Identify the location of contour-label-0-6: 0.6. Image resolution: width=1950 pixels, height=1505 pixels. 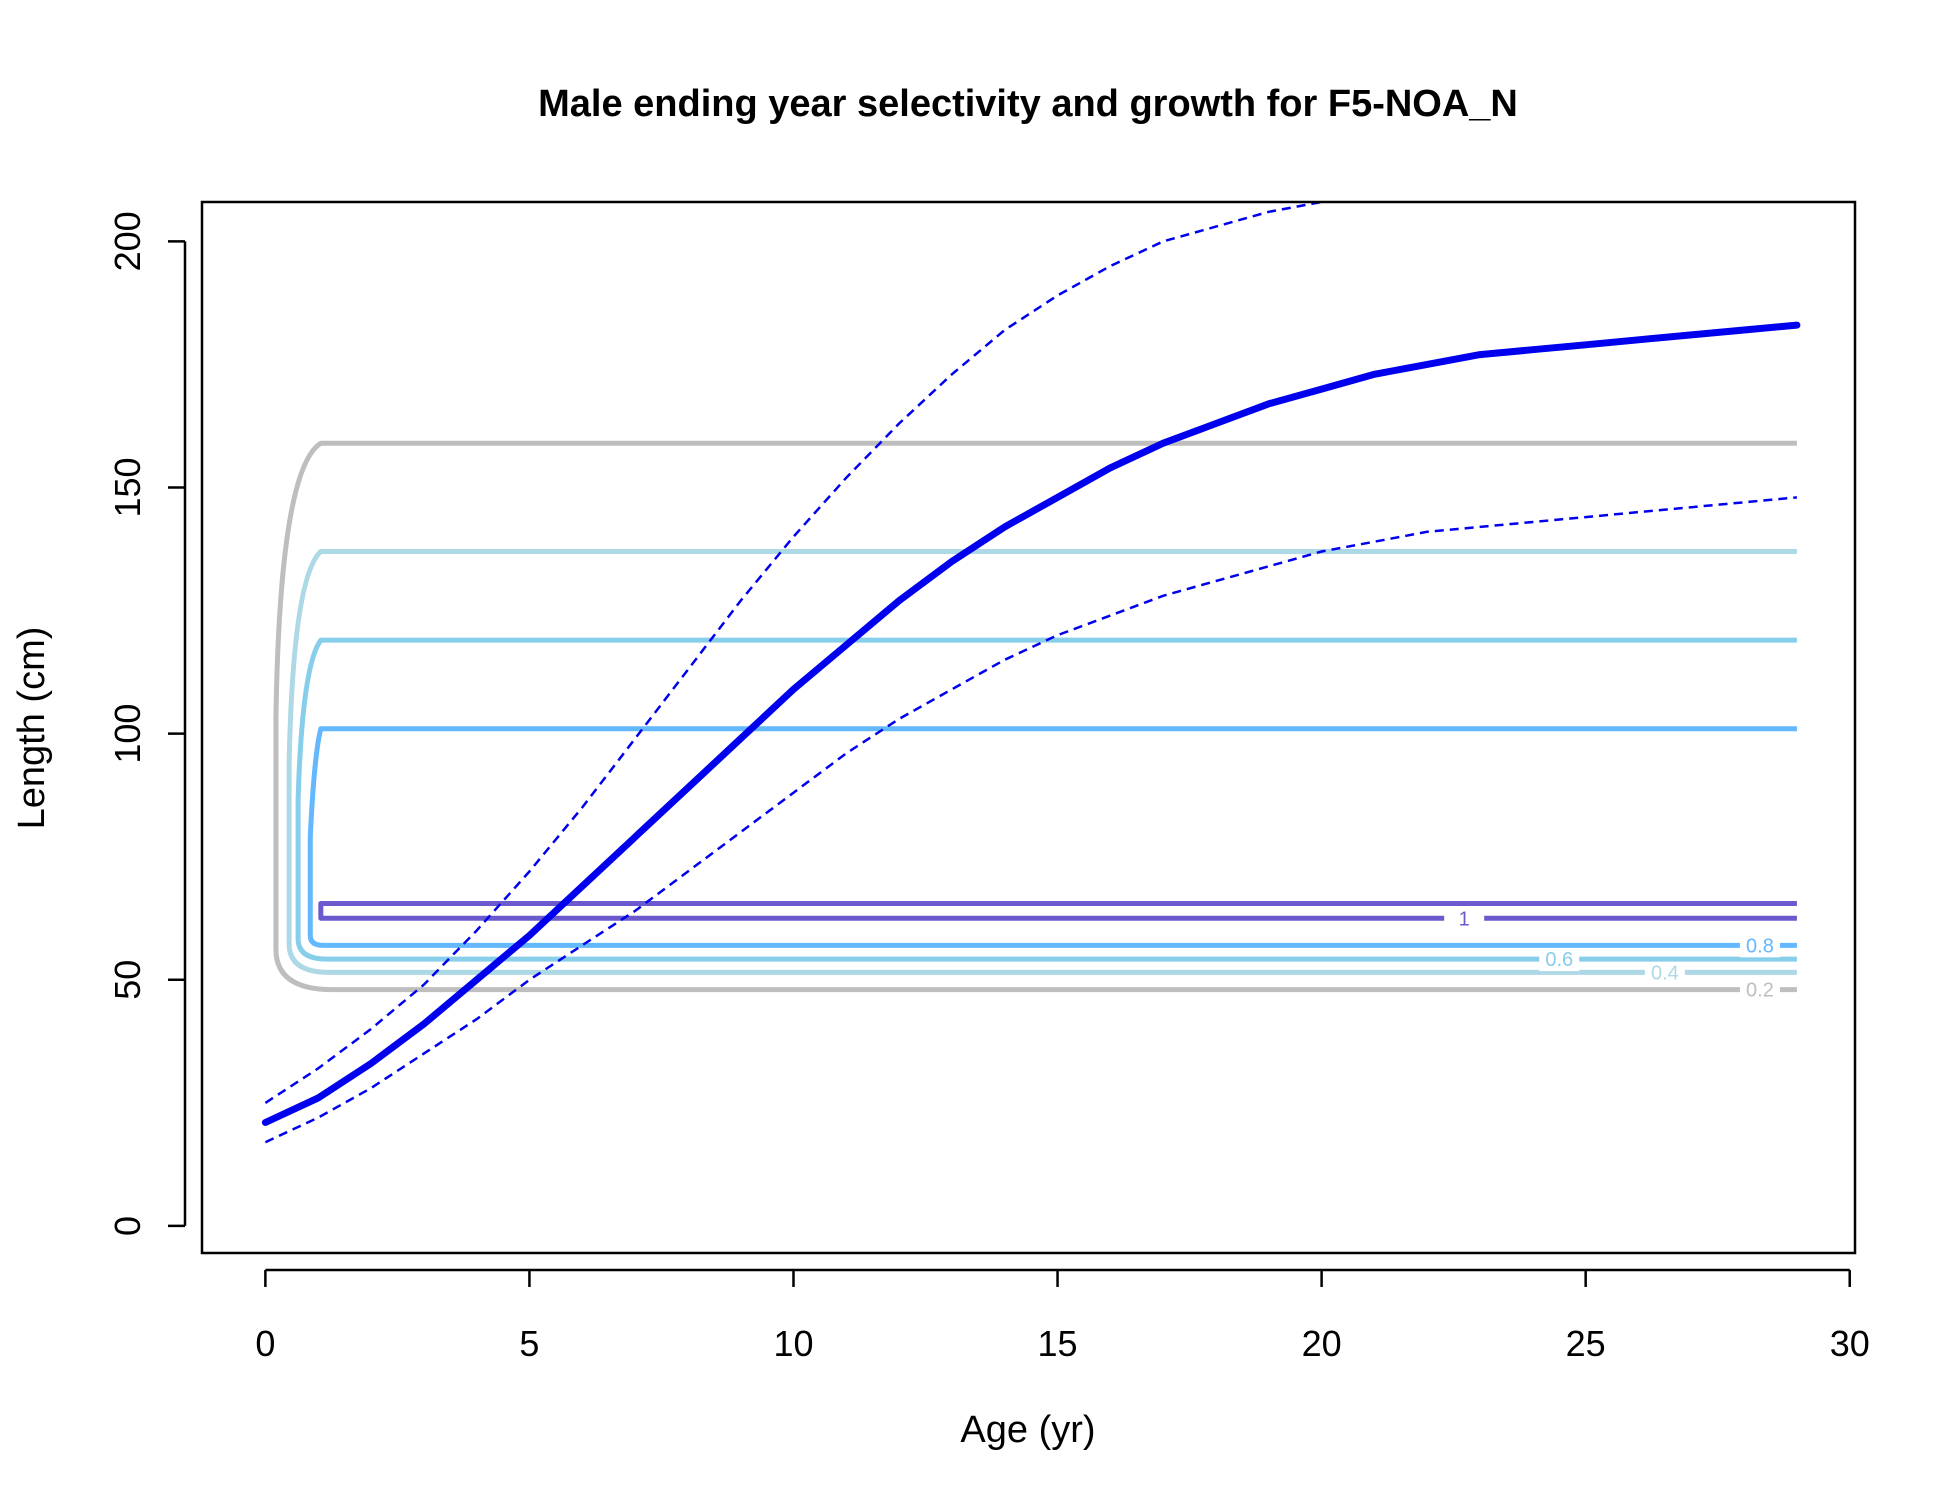
(1559, 960).